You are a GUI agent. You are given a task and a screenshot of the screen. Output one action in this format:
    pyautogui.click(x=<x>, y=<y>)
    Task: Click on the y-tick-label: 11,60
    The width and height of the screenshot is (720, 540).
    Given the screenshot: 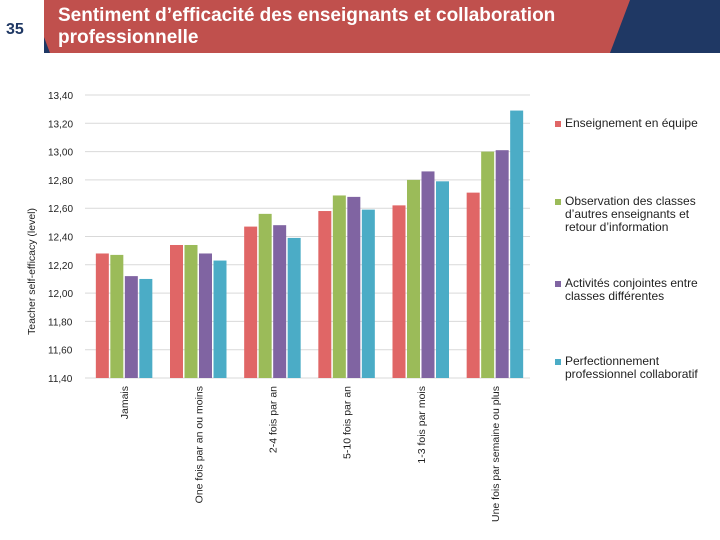 What is the action you would take?
    pyautogui.click(x=60, y=351)
    